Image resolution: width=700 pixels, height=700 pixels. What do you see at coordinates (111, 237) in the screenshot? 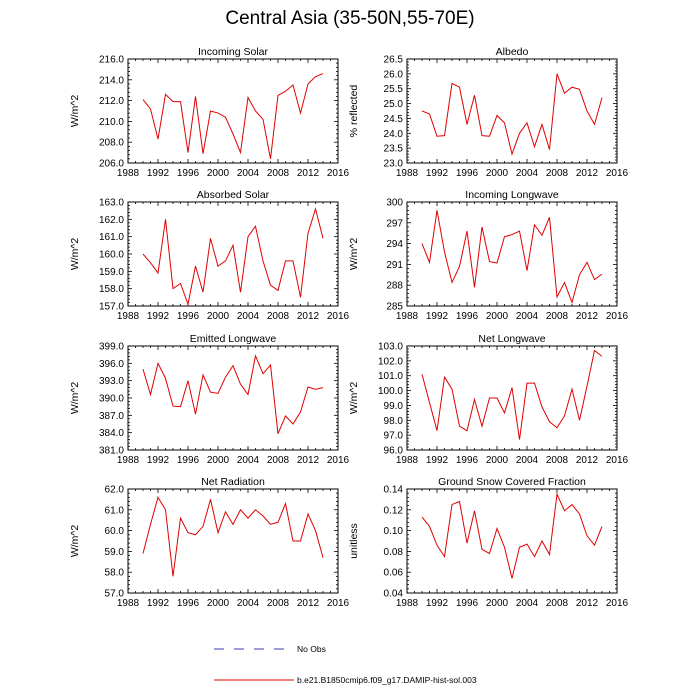
I see `y-tick-label: 161.0` at bounding box center [111, 237].